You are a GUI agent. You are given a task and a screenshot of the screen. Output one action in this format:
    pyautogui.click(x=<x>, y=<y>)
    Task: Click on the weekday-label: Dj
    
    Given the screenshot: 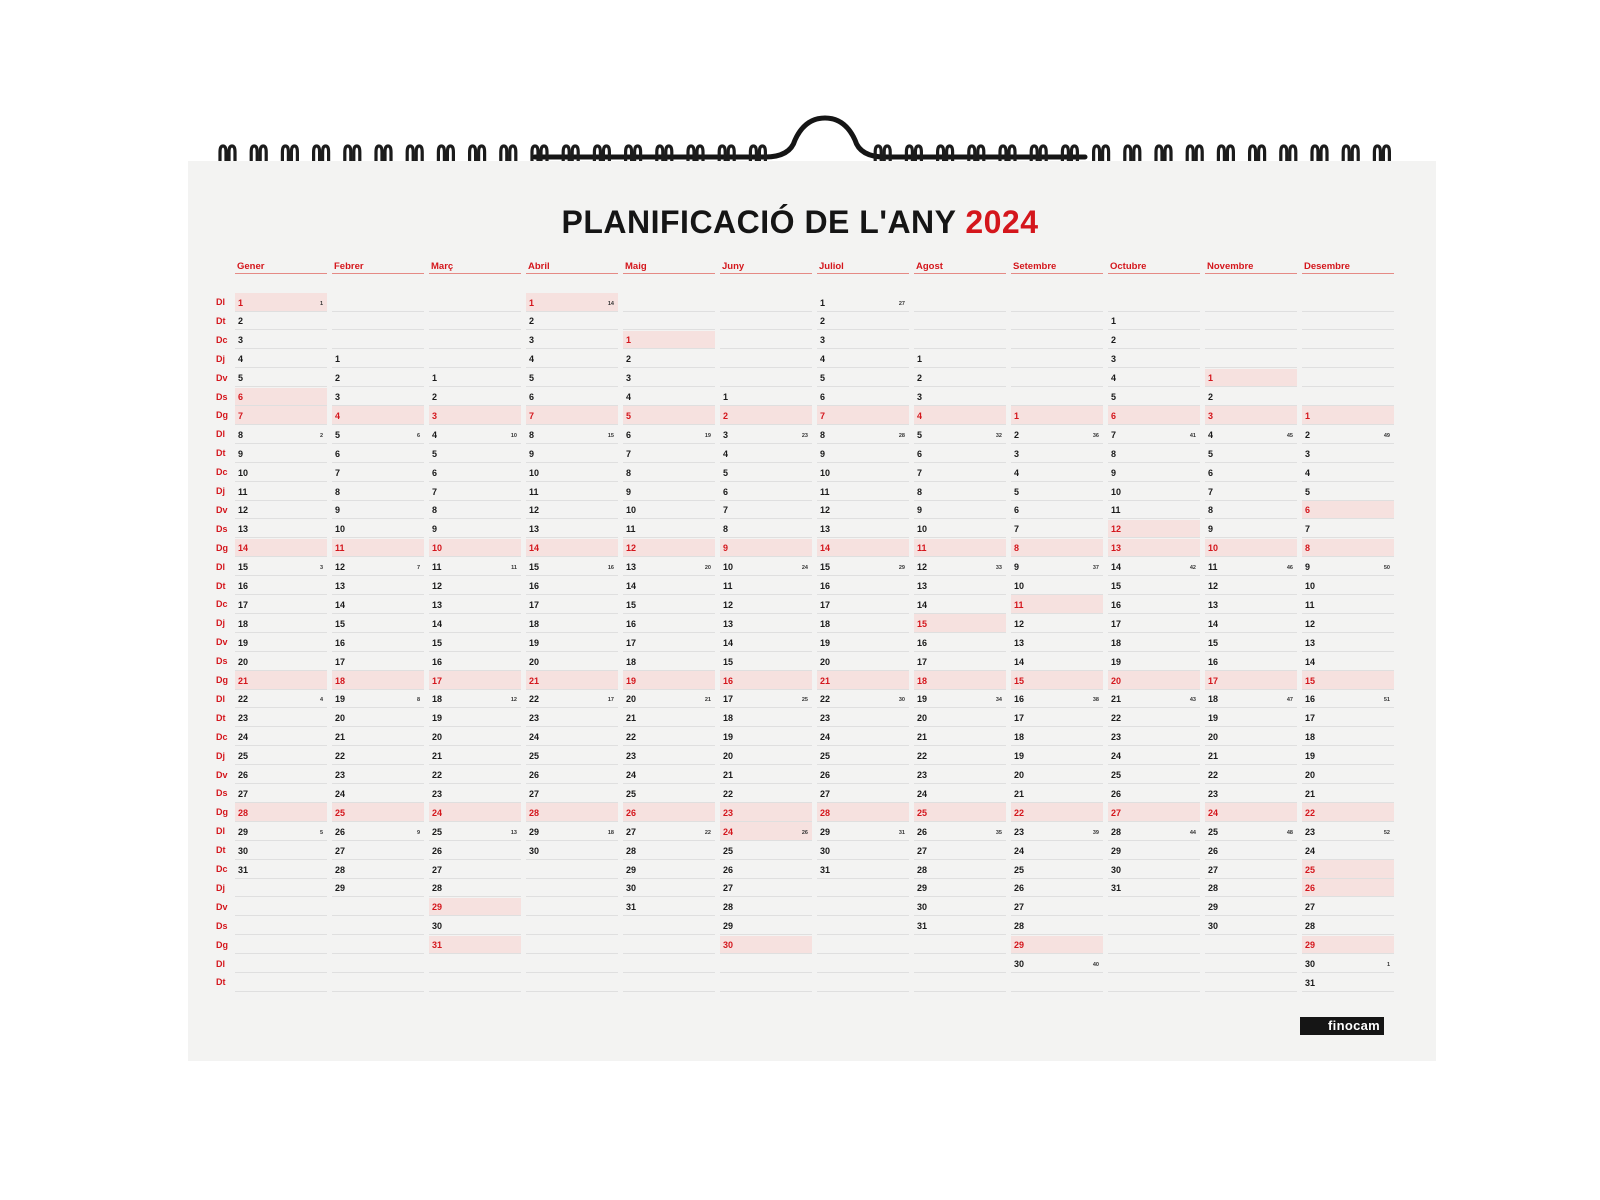 What is the action you would take?
    pyautogui.click(x=220, y=623)
    